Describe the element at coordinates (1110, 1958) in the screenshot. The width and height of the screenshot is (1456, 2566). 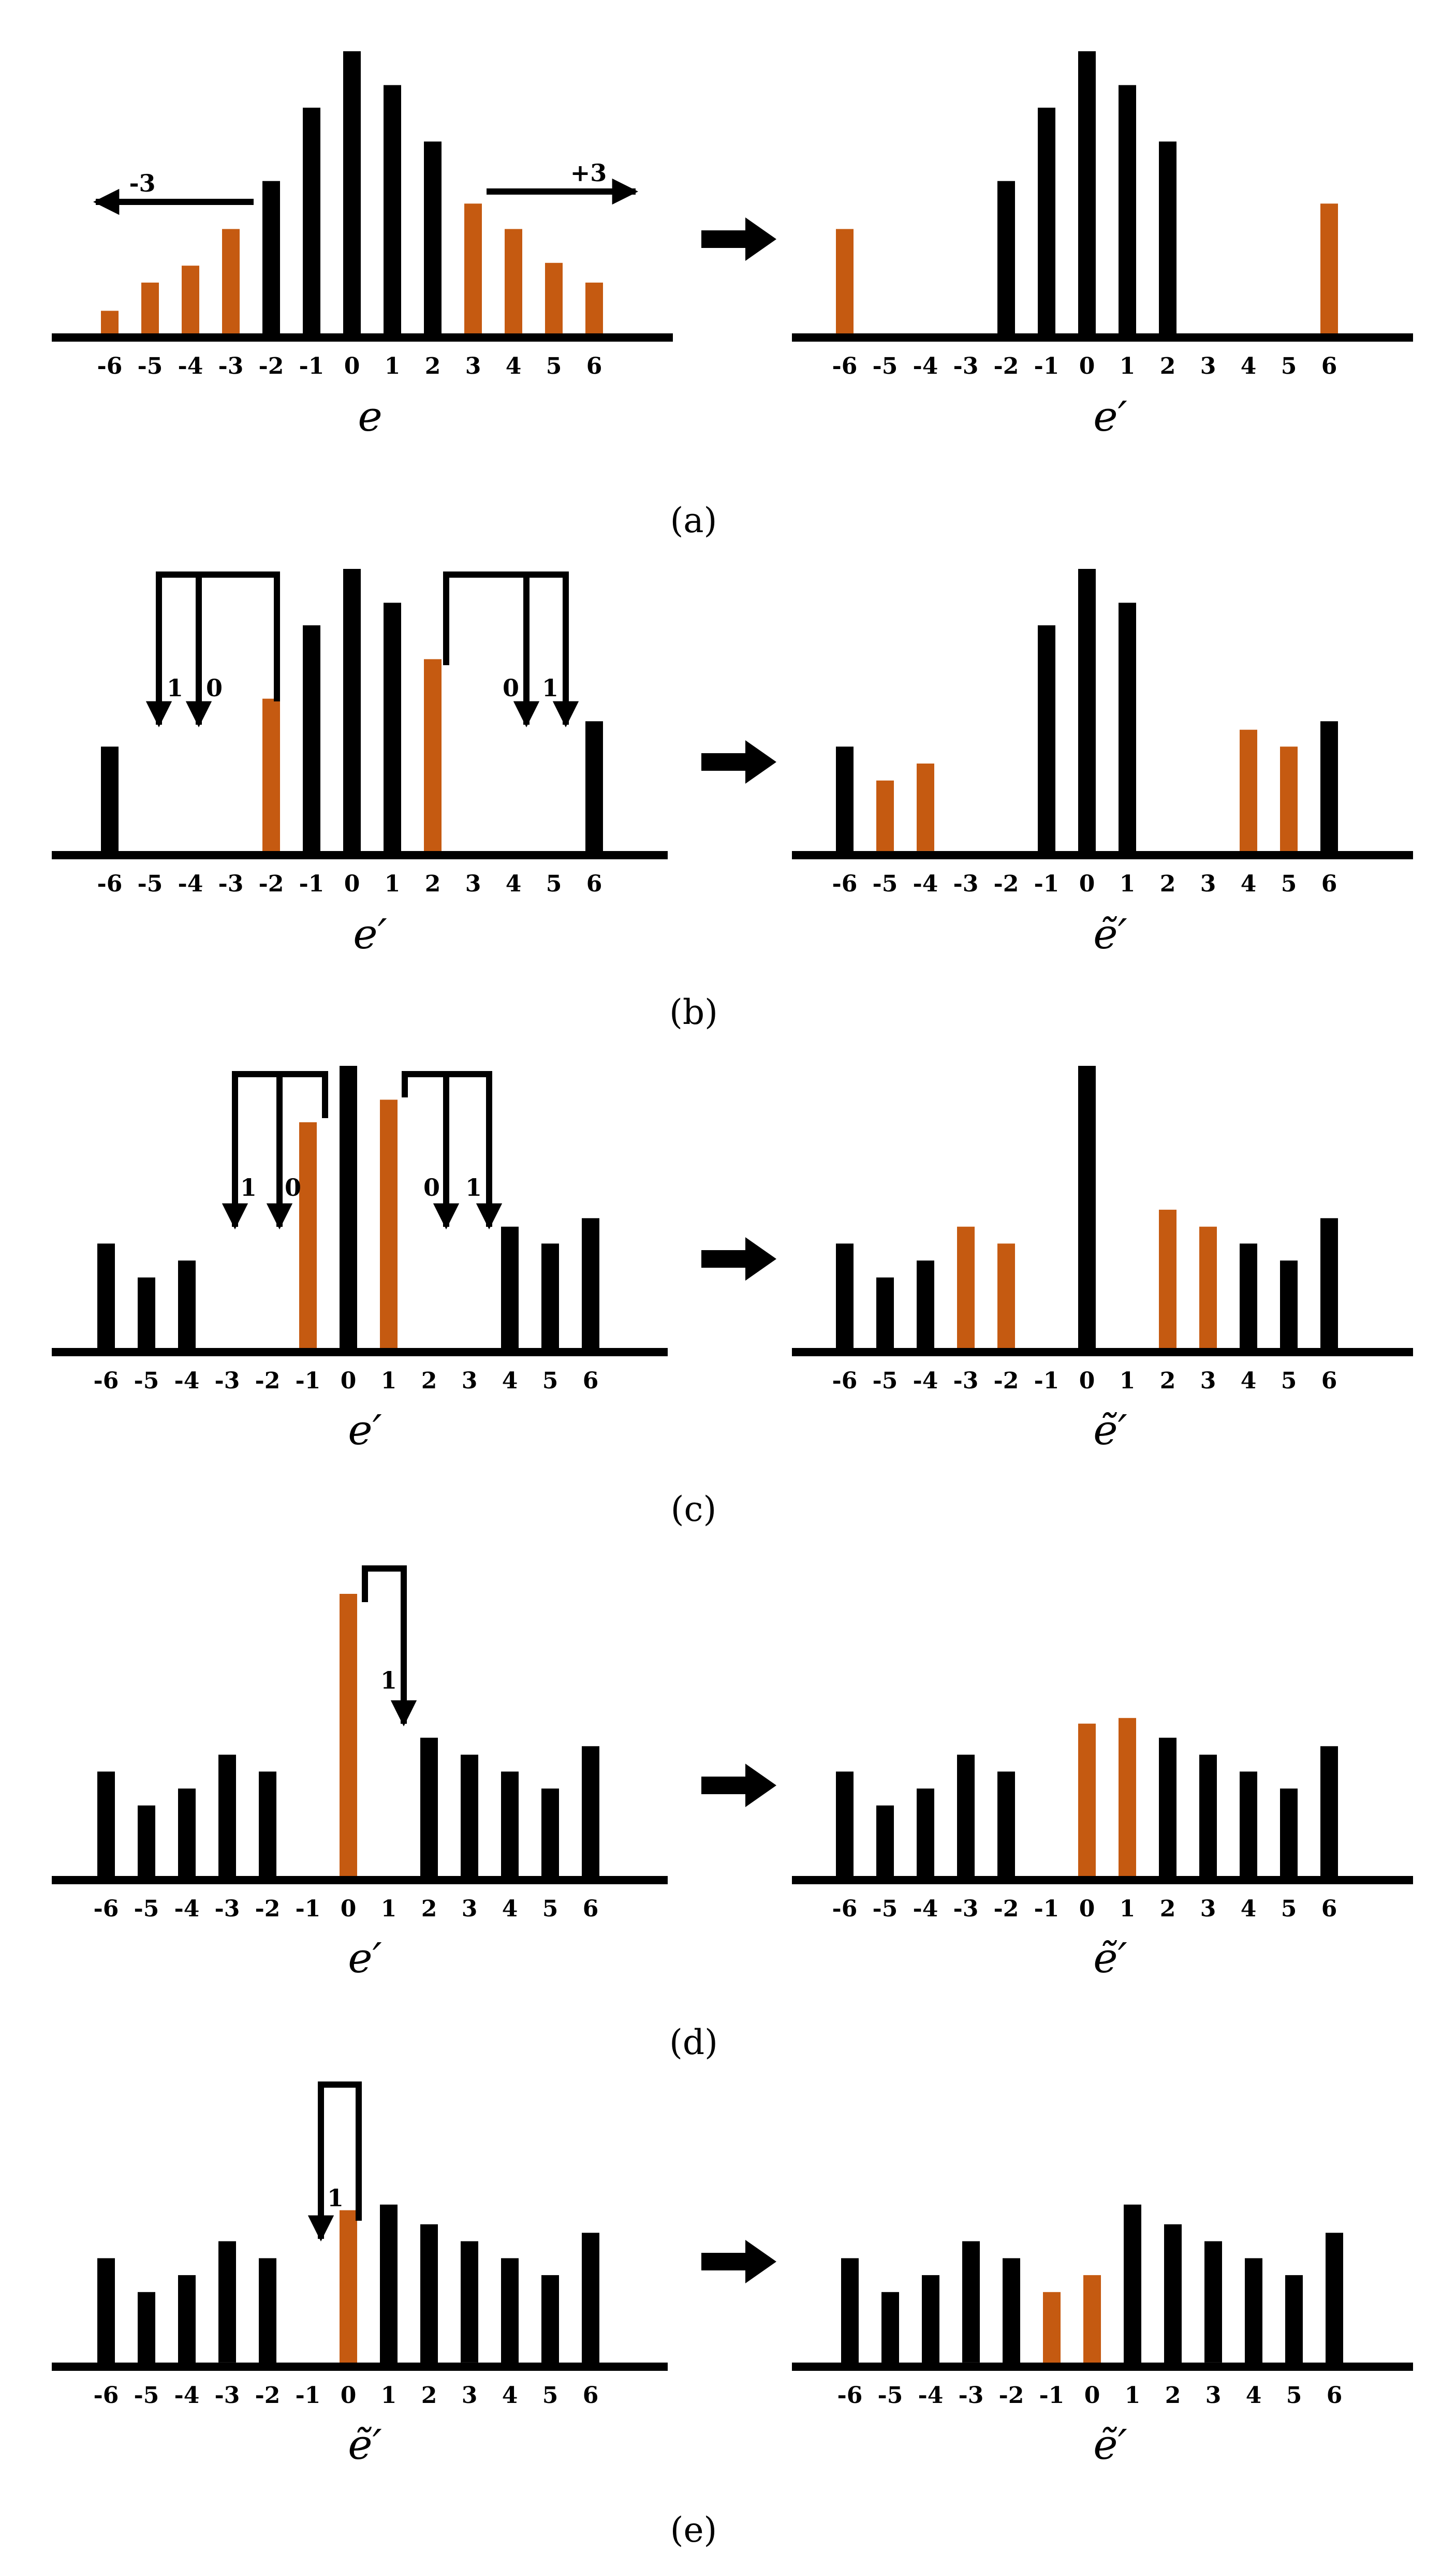
I see `panel-d-right-variable-label: ẽ′` at that location.